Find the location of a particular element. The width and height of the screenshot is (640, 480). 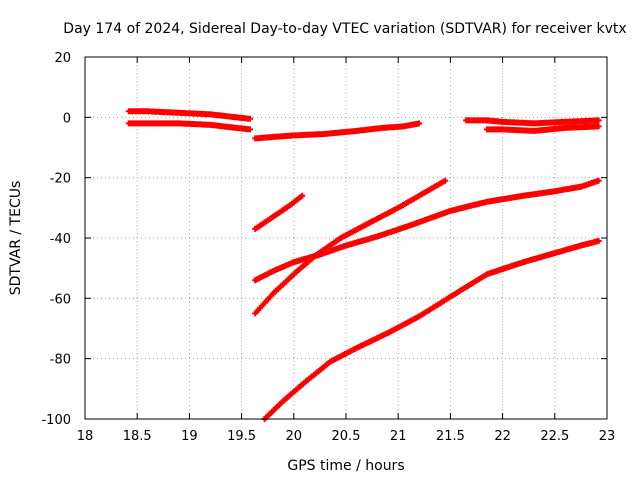

x-tick-label: 23 is located at coordinates (607, 436).